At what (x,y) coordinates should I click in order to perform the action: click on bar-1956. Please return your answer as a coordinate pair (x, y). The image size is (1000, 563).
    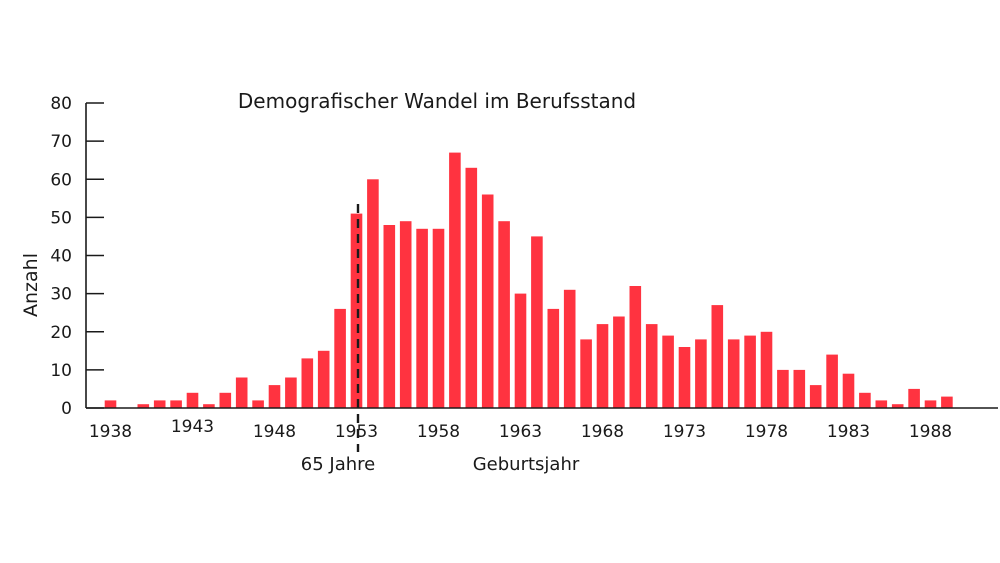
    Looking at the image, I should click on (405, 314).